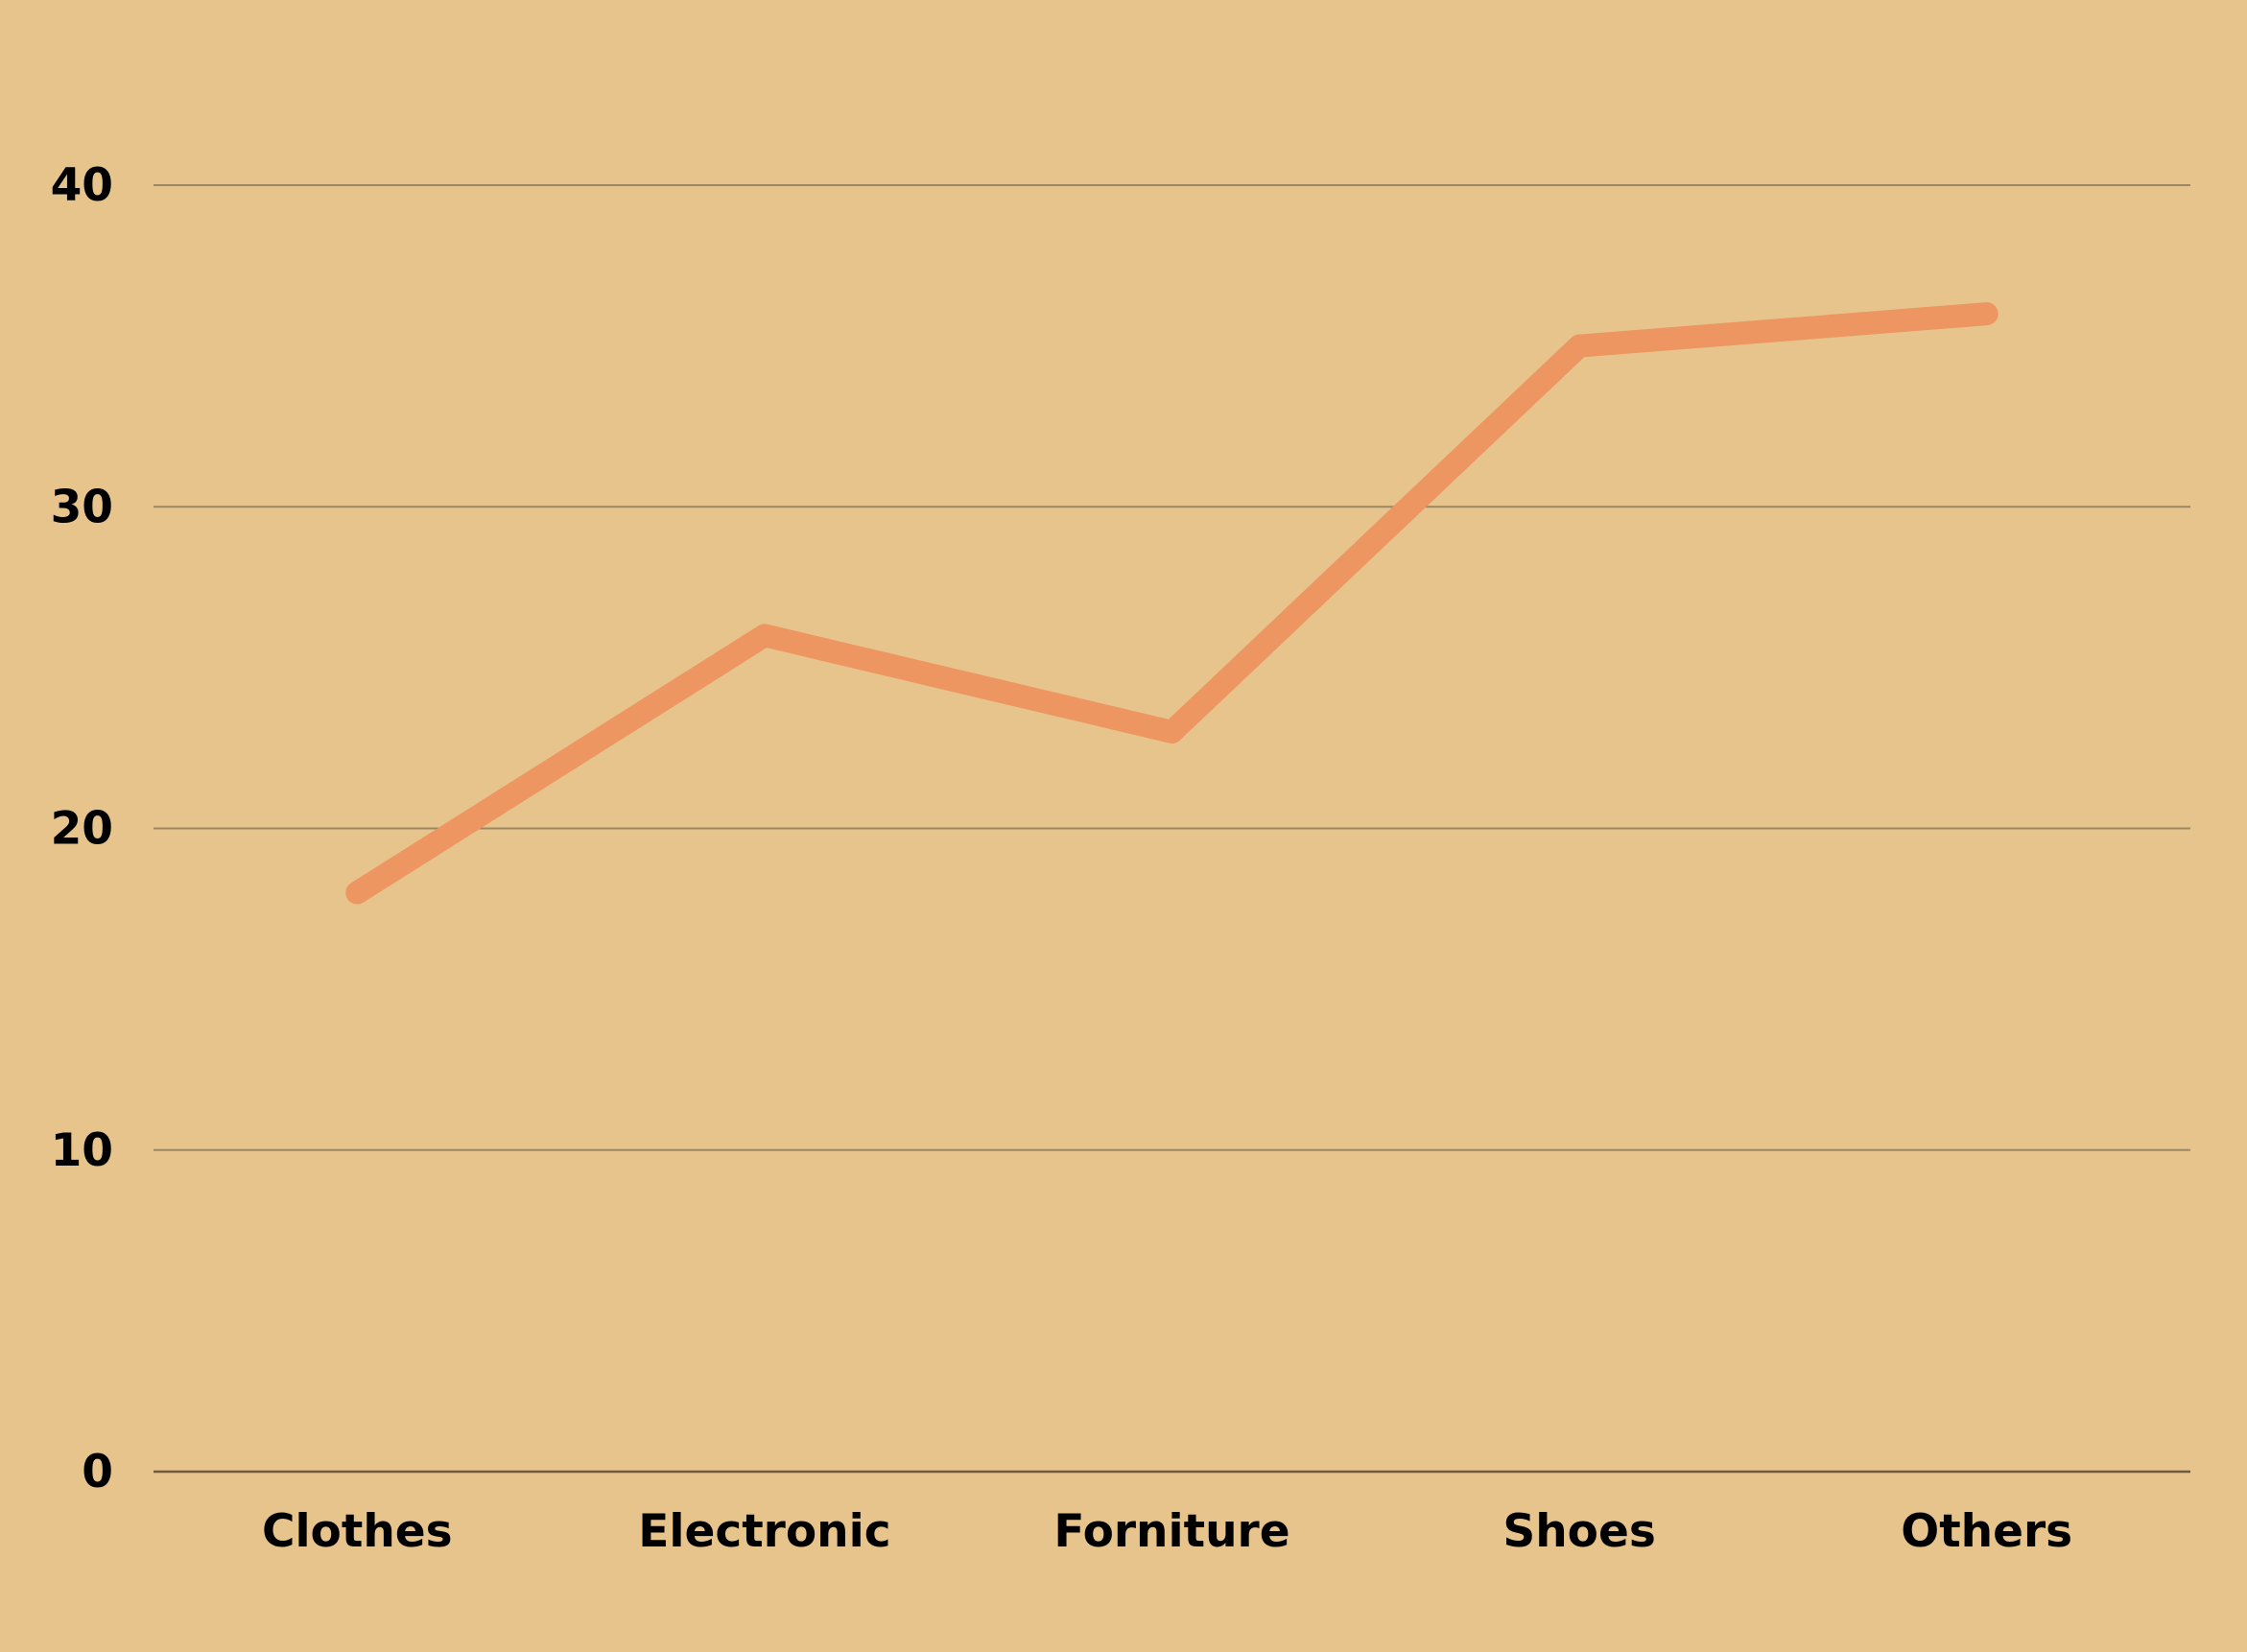 The height and width of the screenshot is (1652, 2247). What do you see at coordinates (357, 1532) in the screenshot?
I see `x-tick-label: Clothes` at bounding box center [357, 1532].